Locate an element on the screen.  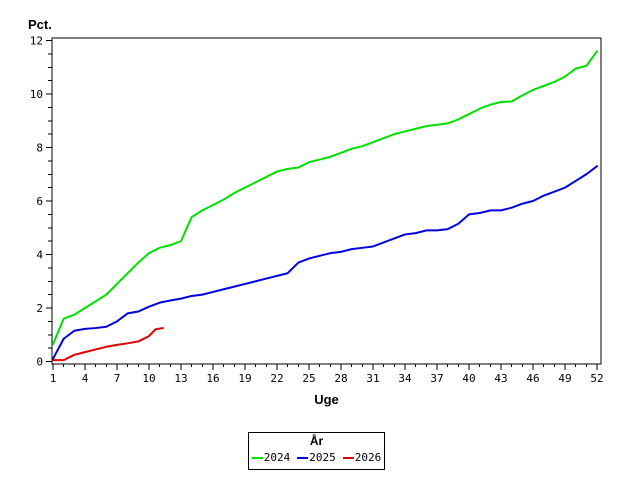
legend-item-label: 2026 is located at coordinates (368, 457).